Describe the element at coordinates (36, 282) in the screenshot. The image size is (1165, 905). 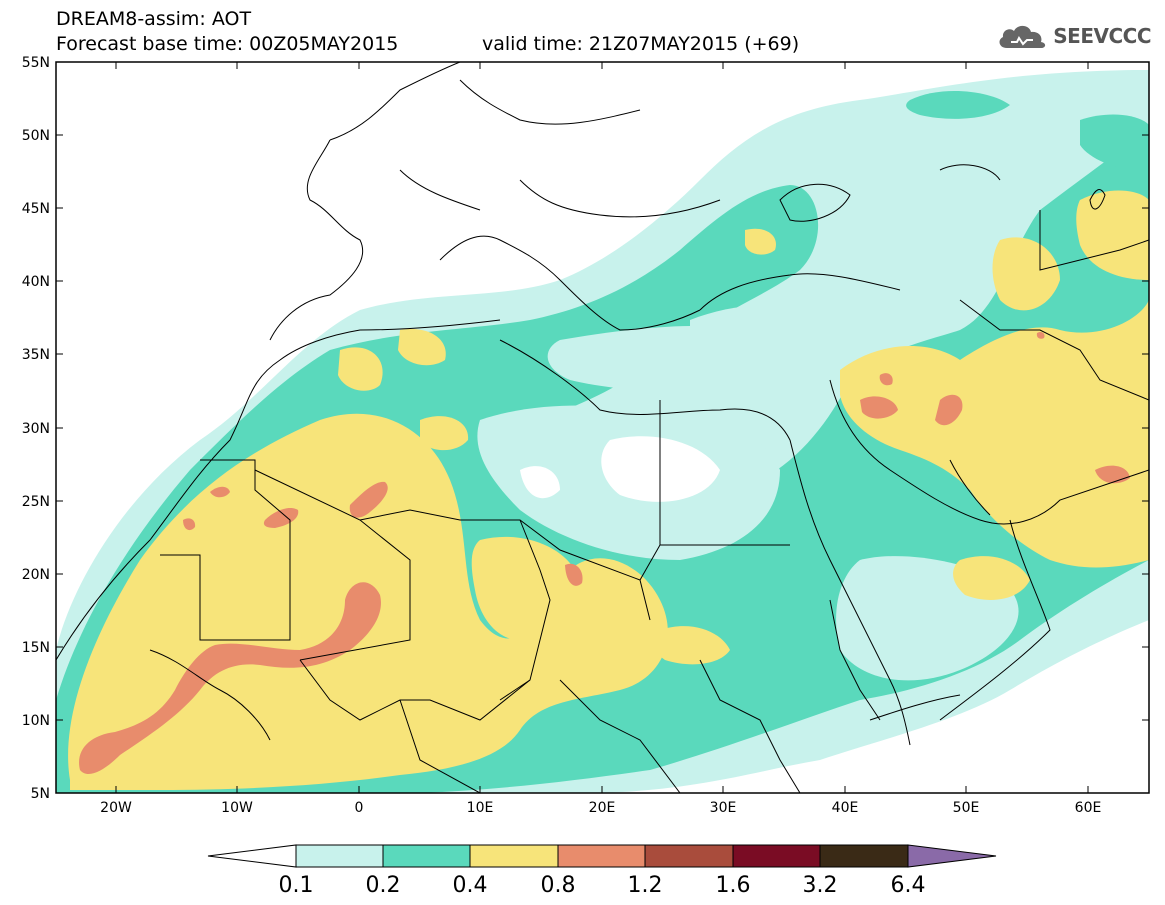
I see `y-tick-label: 40N` at that location.